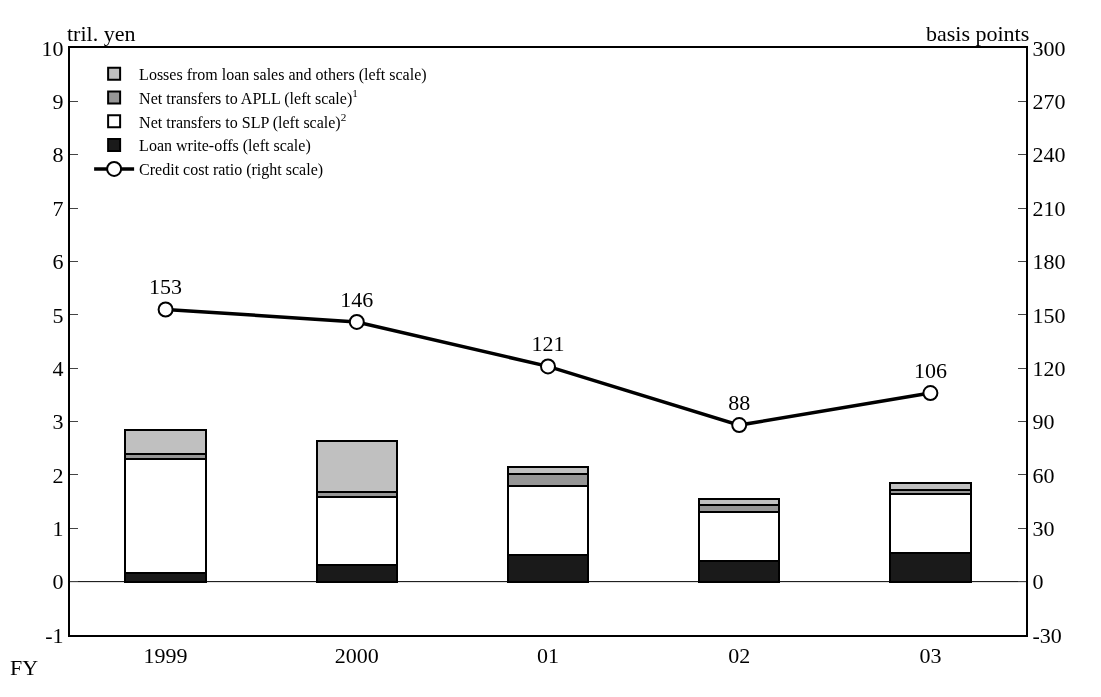 The width and height of the screenshot is (1101, 697). Describe the element at coordinates (58, 475) in the screenshot. I see `y-tick-label: 2` at that location.